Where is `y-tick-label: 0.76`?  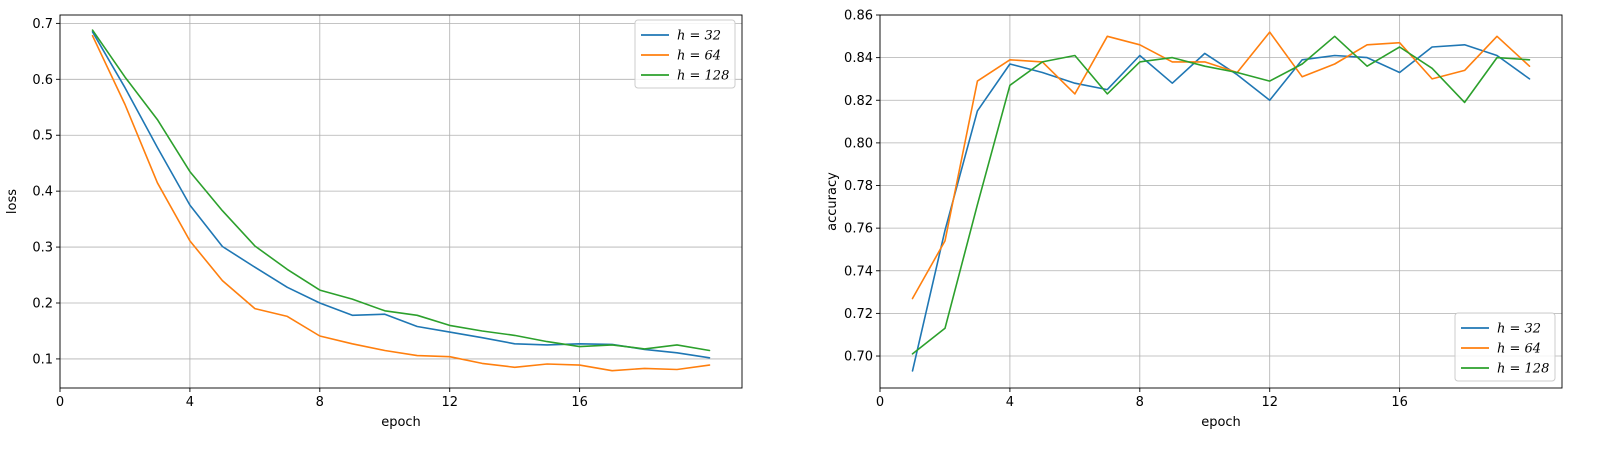
y-tick-label: 0.76 is located at coordinates (858, 229).